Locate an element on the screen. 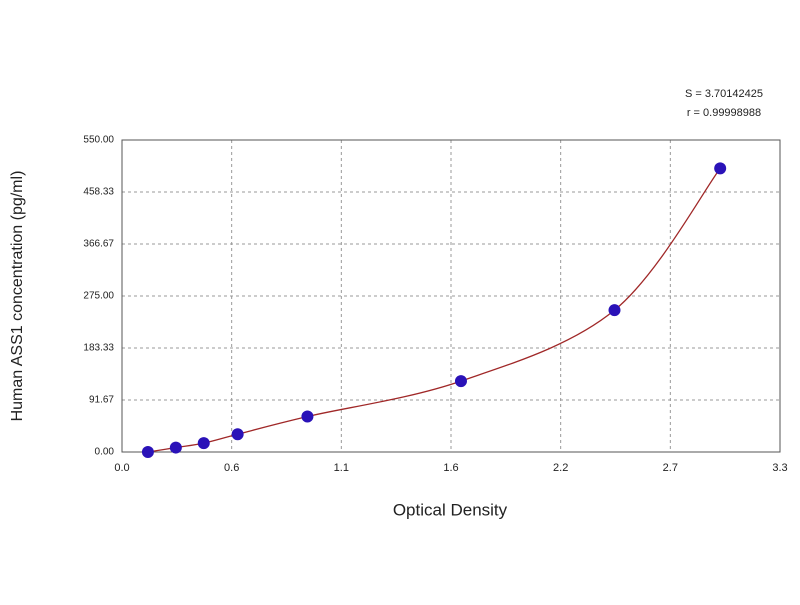  x-tick-label: 2.7 is located at coordinates (670, 468).